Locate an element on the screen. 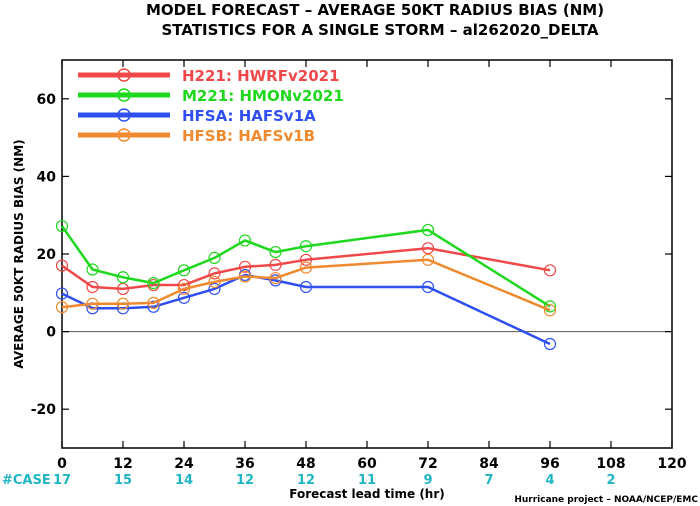 The width and height of the screenshot is (700, 506). y-tick-label: 40 is located at coordinates (47, 177).